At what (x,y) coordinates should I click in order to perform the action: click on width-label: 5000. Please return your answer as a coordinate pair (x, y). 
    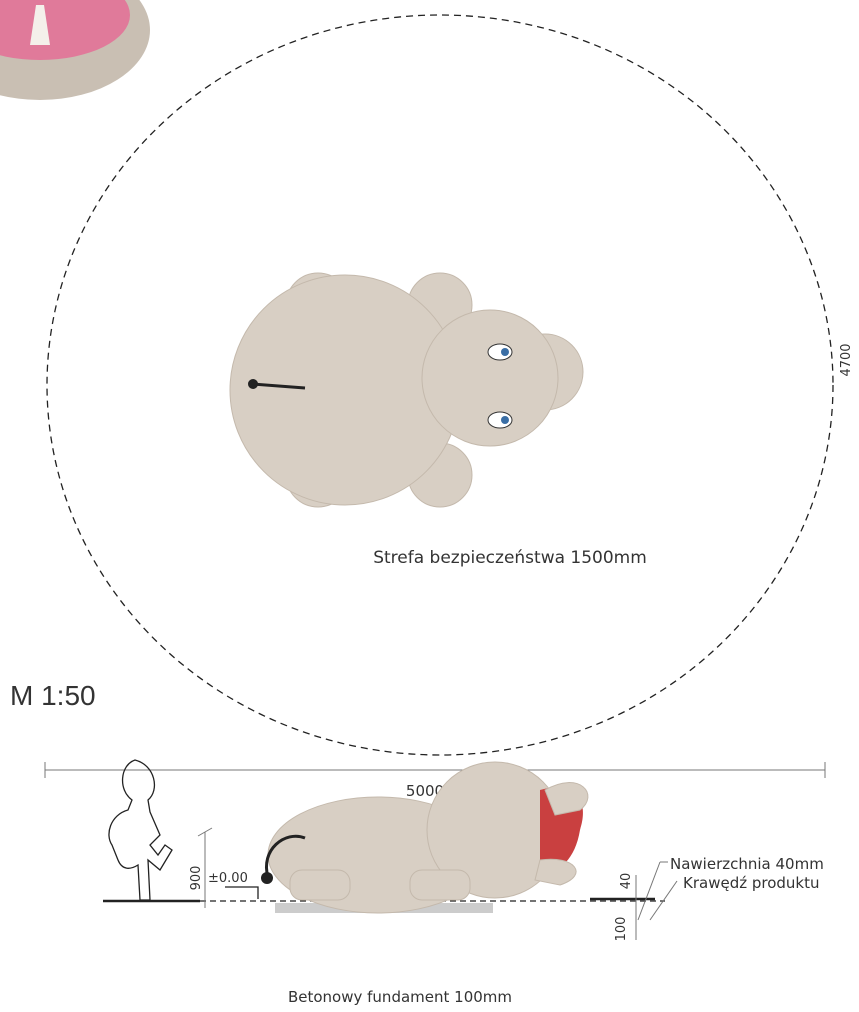
    Looking at the image, I should click on (425, 791).